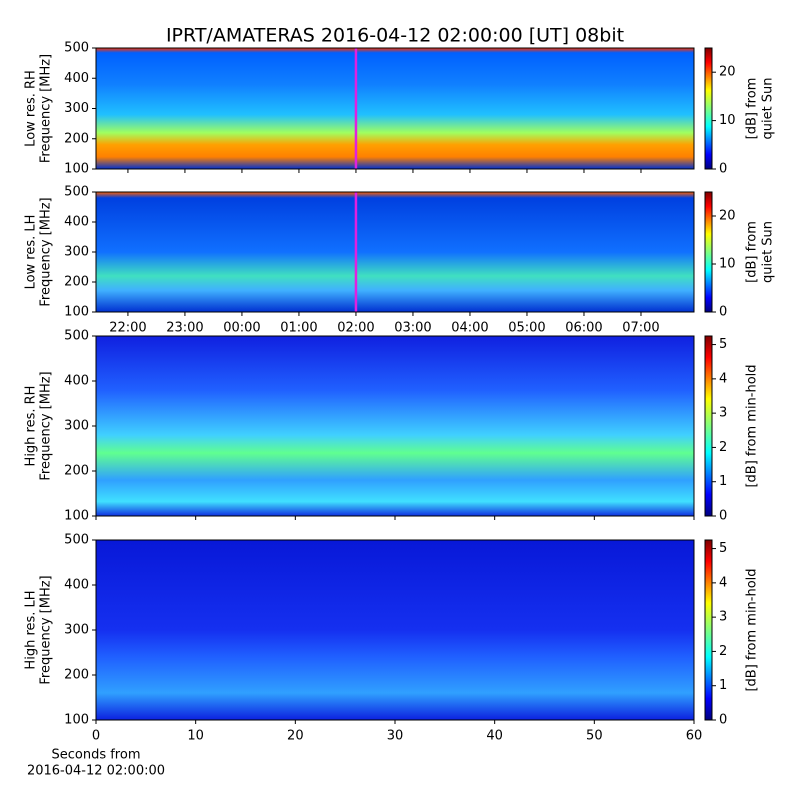 This screenshot has width=800, height=800. What do you see at coordinates (298, 328) in the screenshot?
I see `x-tick-label: 01:00` at bounding box center [298, 328].